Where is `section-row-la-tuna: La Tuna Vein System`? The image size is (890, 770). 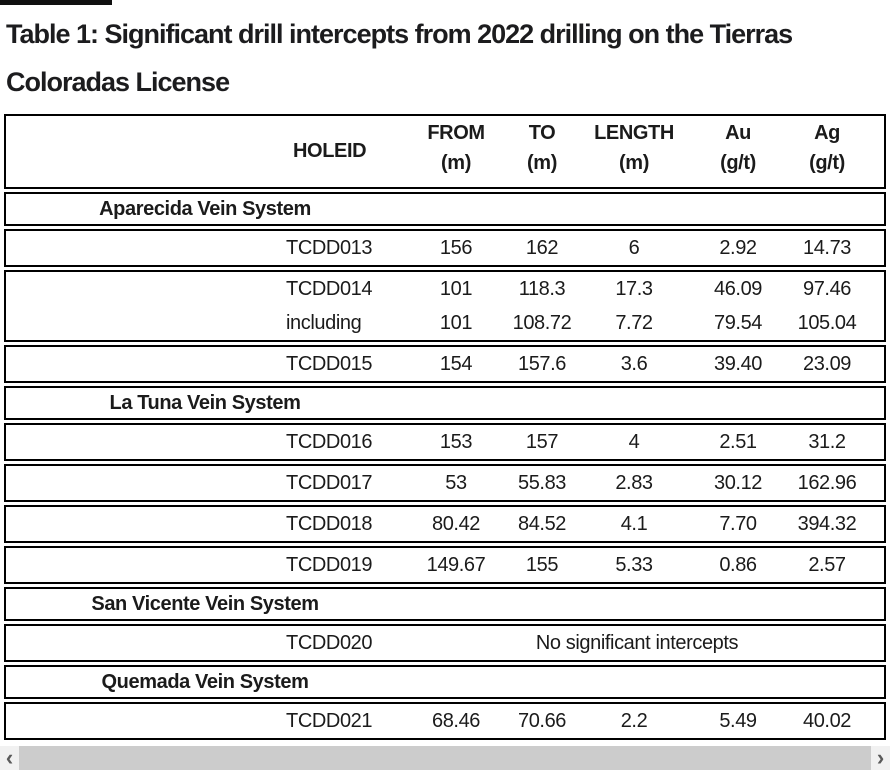 section-row-la-tuna: La Tuna Vein System is located at coordinates (445, 403).